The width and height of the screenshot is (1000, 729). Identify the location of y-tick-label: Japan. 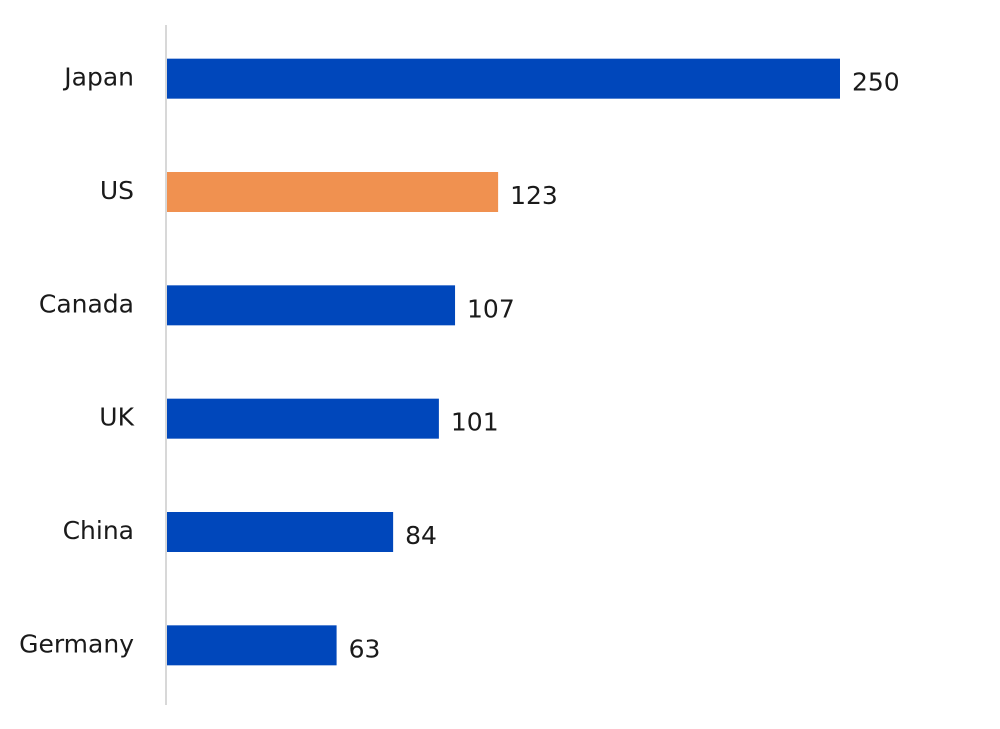
(98, 77).